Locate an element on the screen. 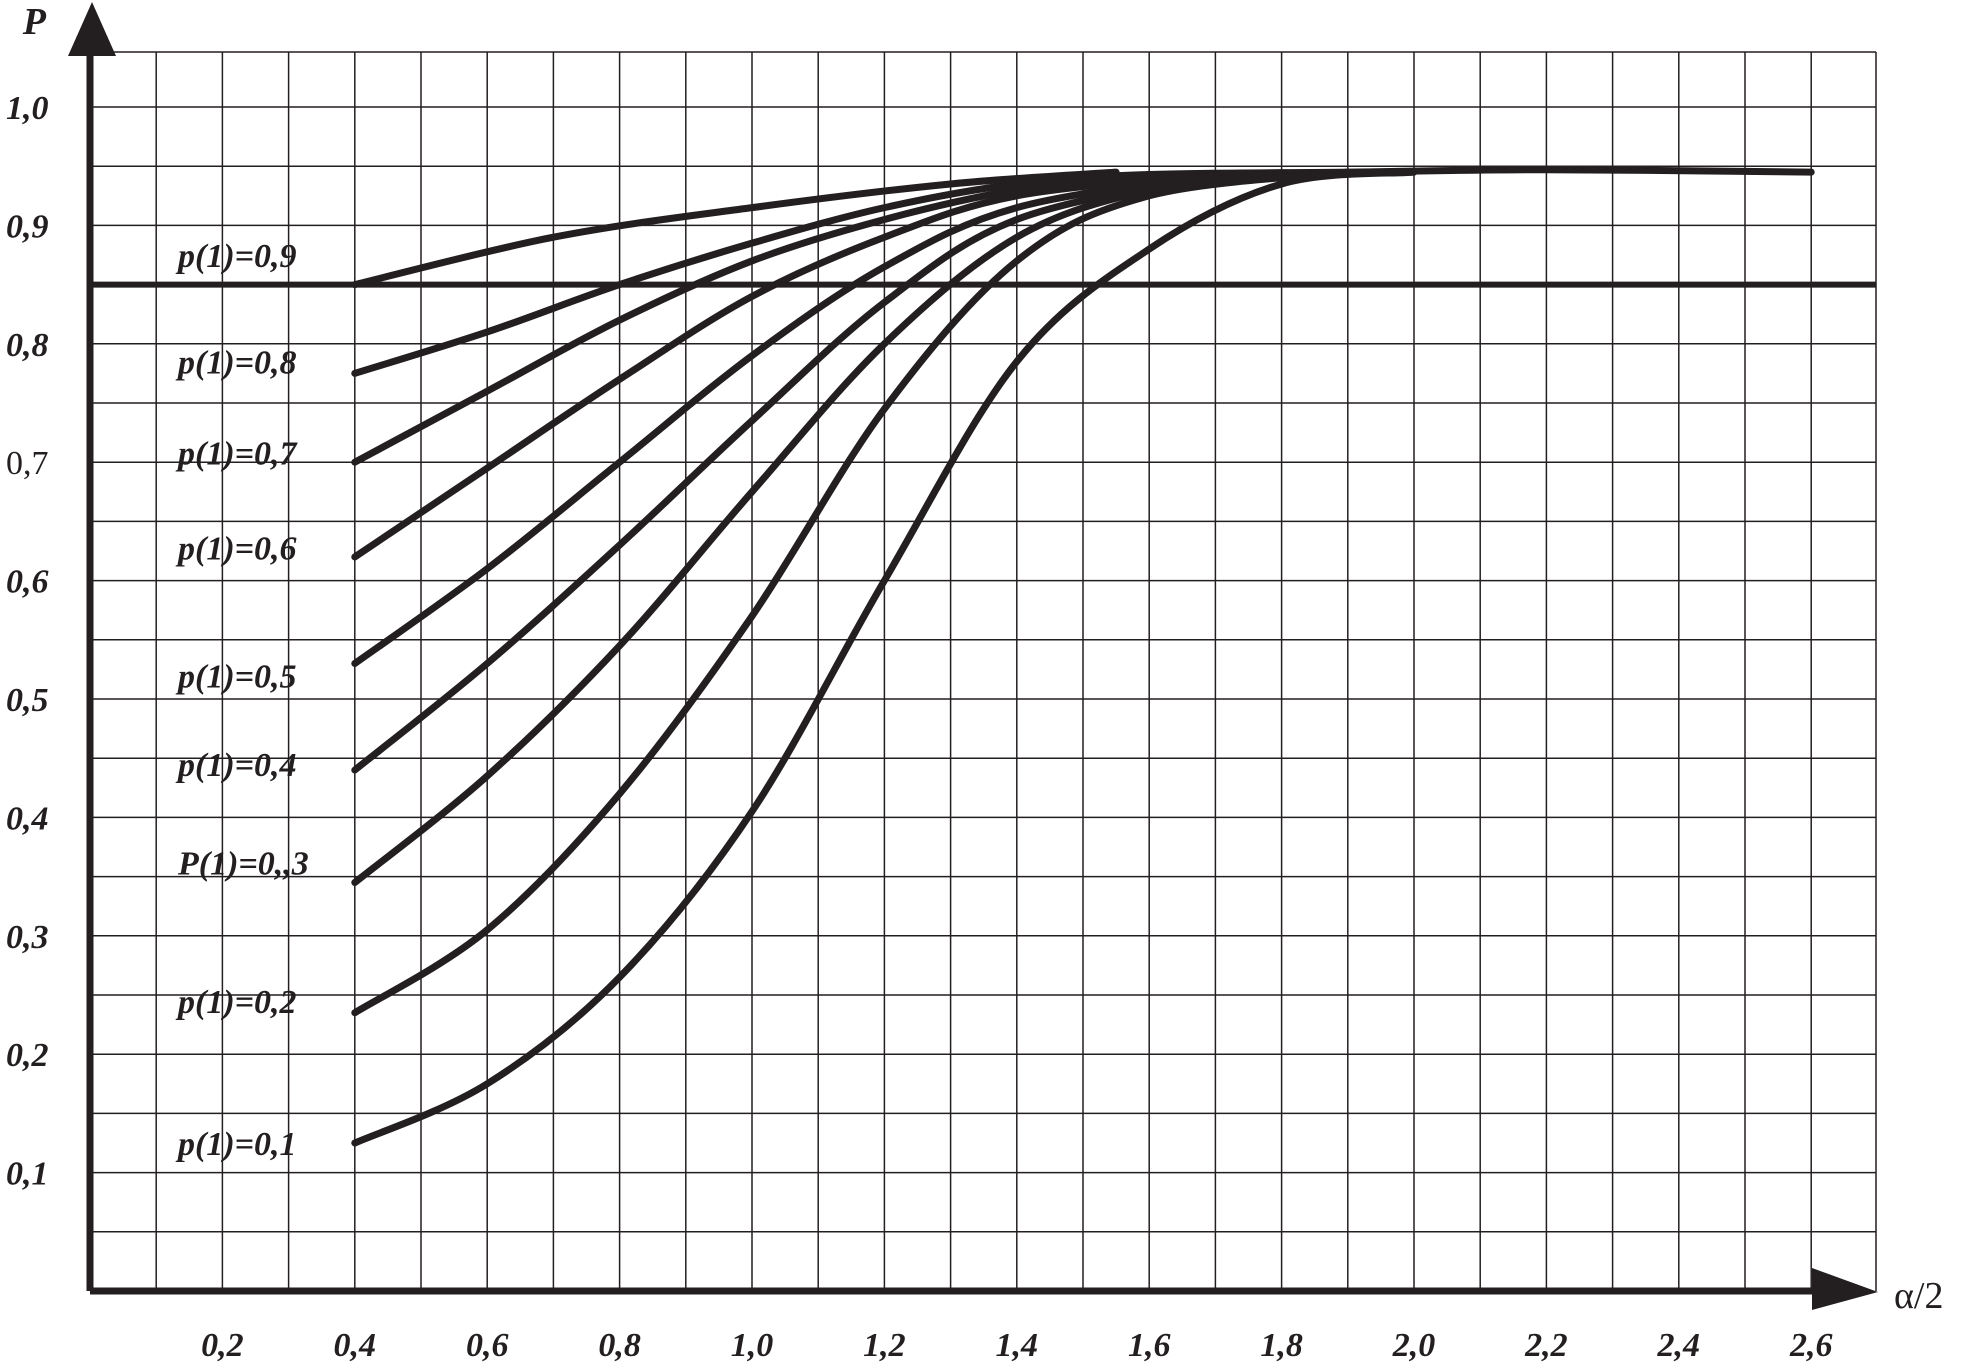  y-tick-label: 0,7 is located at coordinates (27, 463).